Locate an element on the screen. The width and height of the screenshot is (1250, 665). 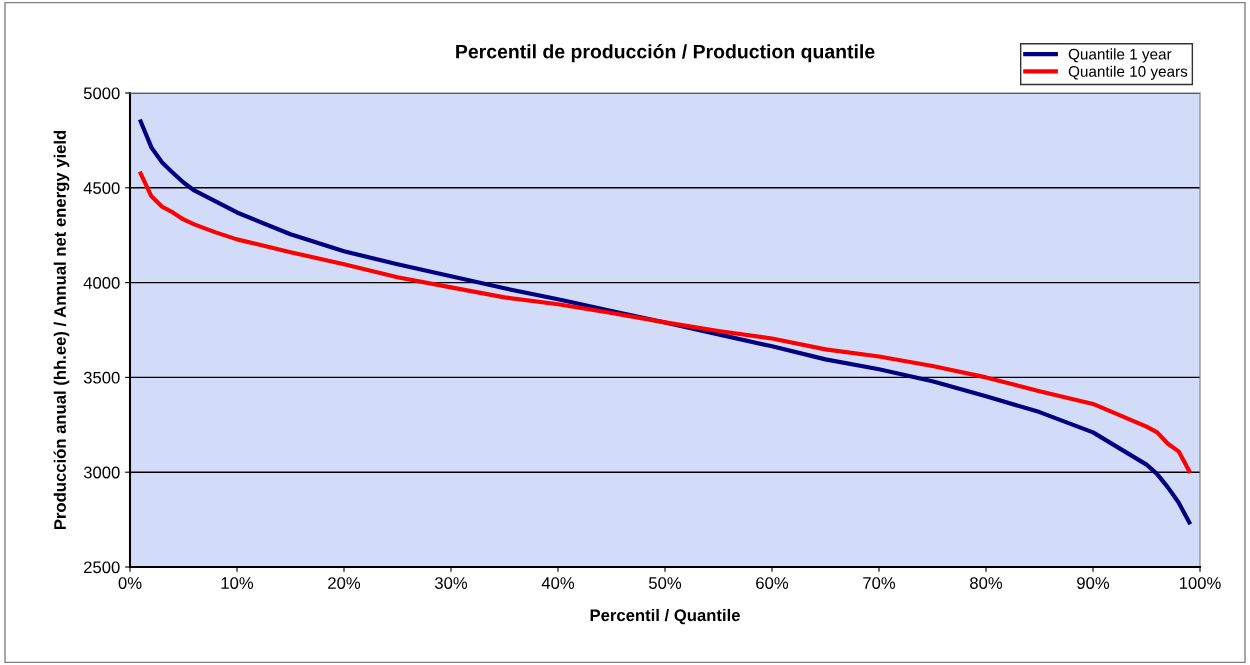
x-tick-label: 70% is located at coordinates (879, 583).